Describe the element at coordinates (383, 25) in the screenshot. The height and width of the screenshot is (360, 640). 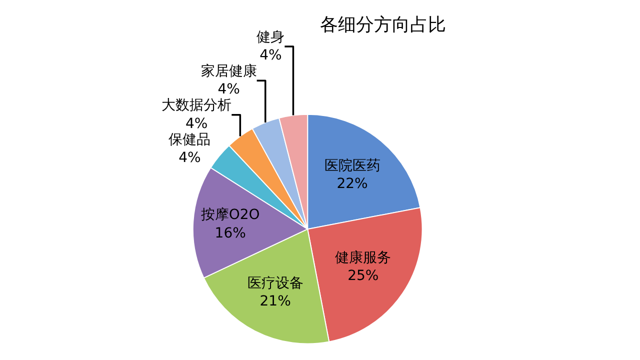
I see `chart-title: 各细分方向占比` at that location.